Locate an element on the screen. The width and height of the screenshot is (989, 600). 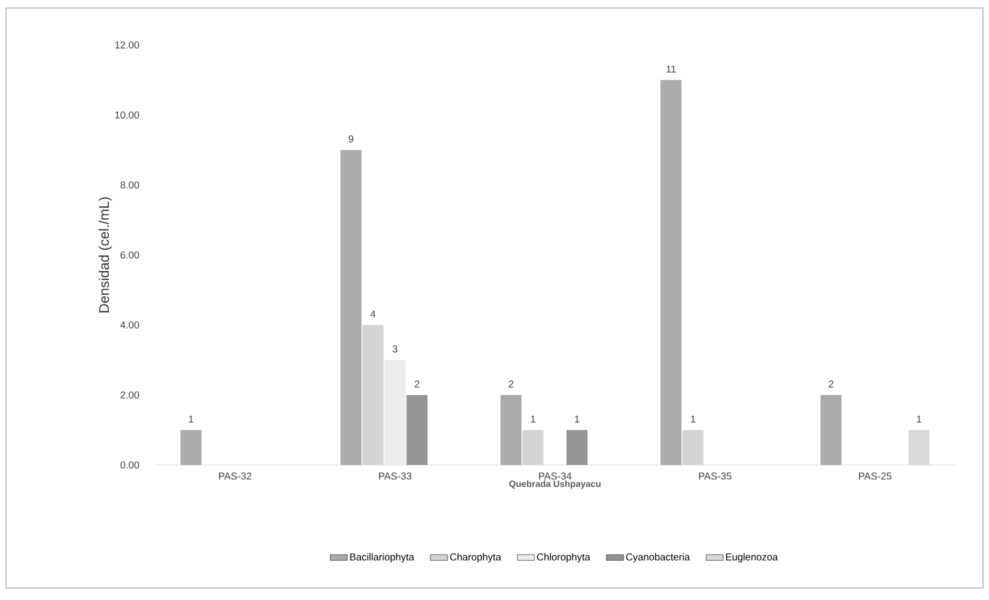
legend-label: Charophyta is located at coordinates (476, 557).